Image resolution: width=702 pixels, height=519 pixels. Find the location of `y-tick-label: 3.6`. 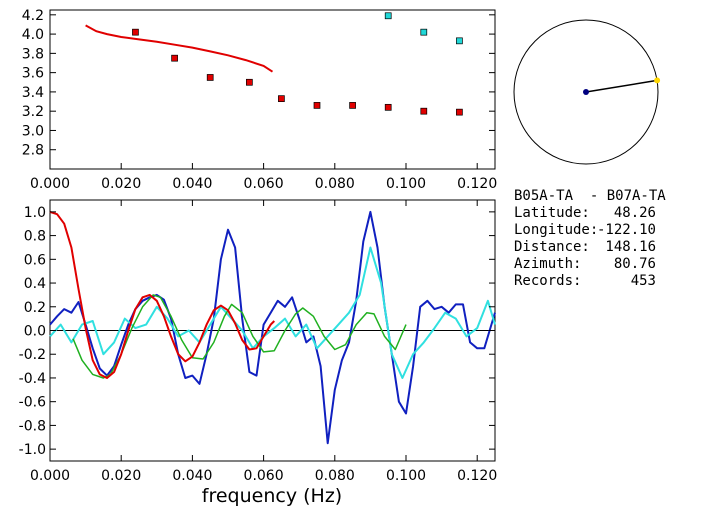

y-tick-label: 3.6 is located at coordinates (33, 74).